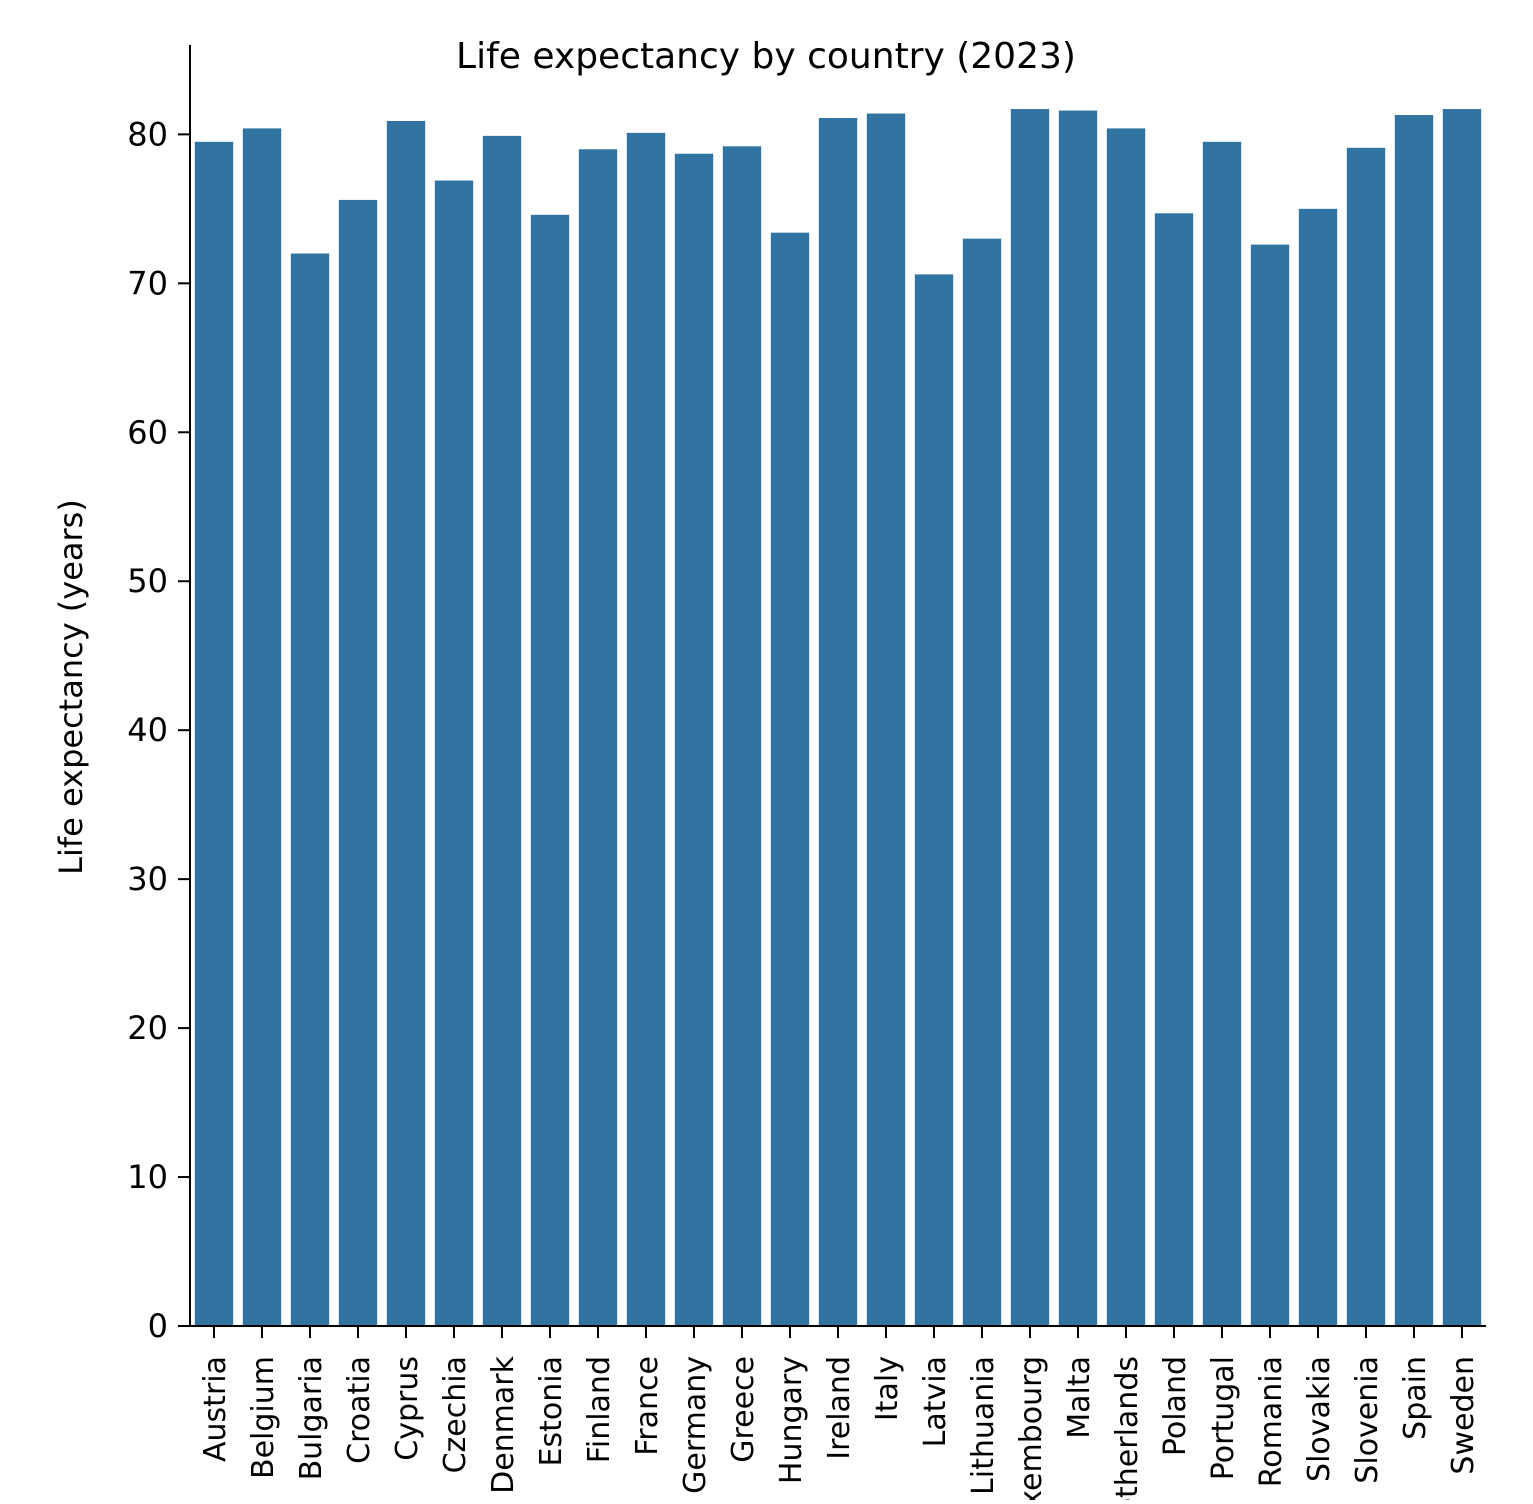  I want to click on bar-hungary, so click(790, 779).